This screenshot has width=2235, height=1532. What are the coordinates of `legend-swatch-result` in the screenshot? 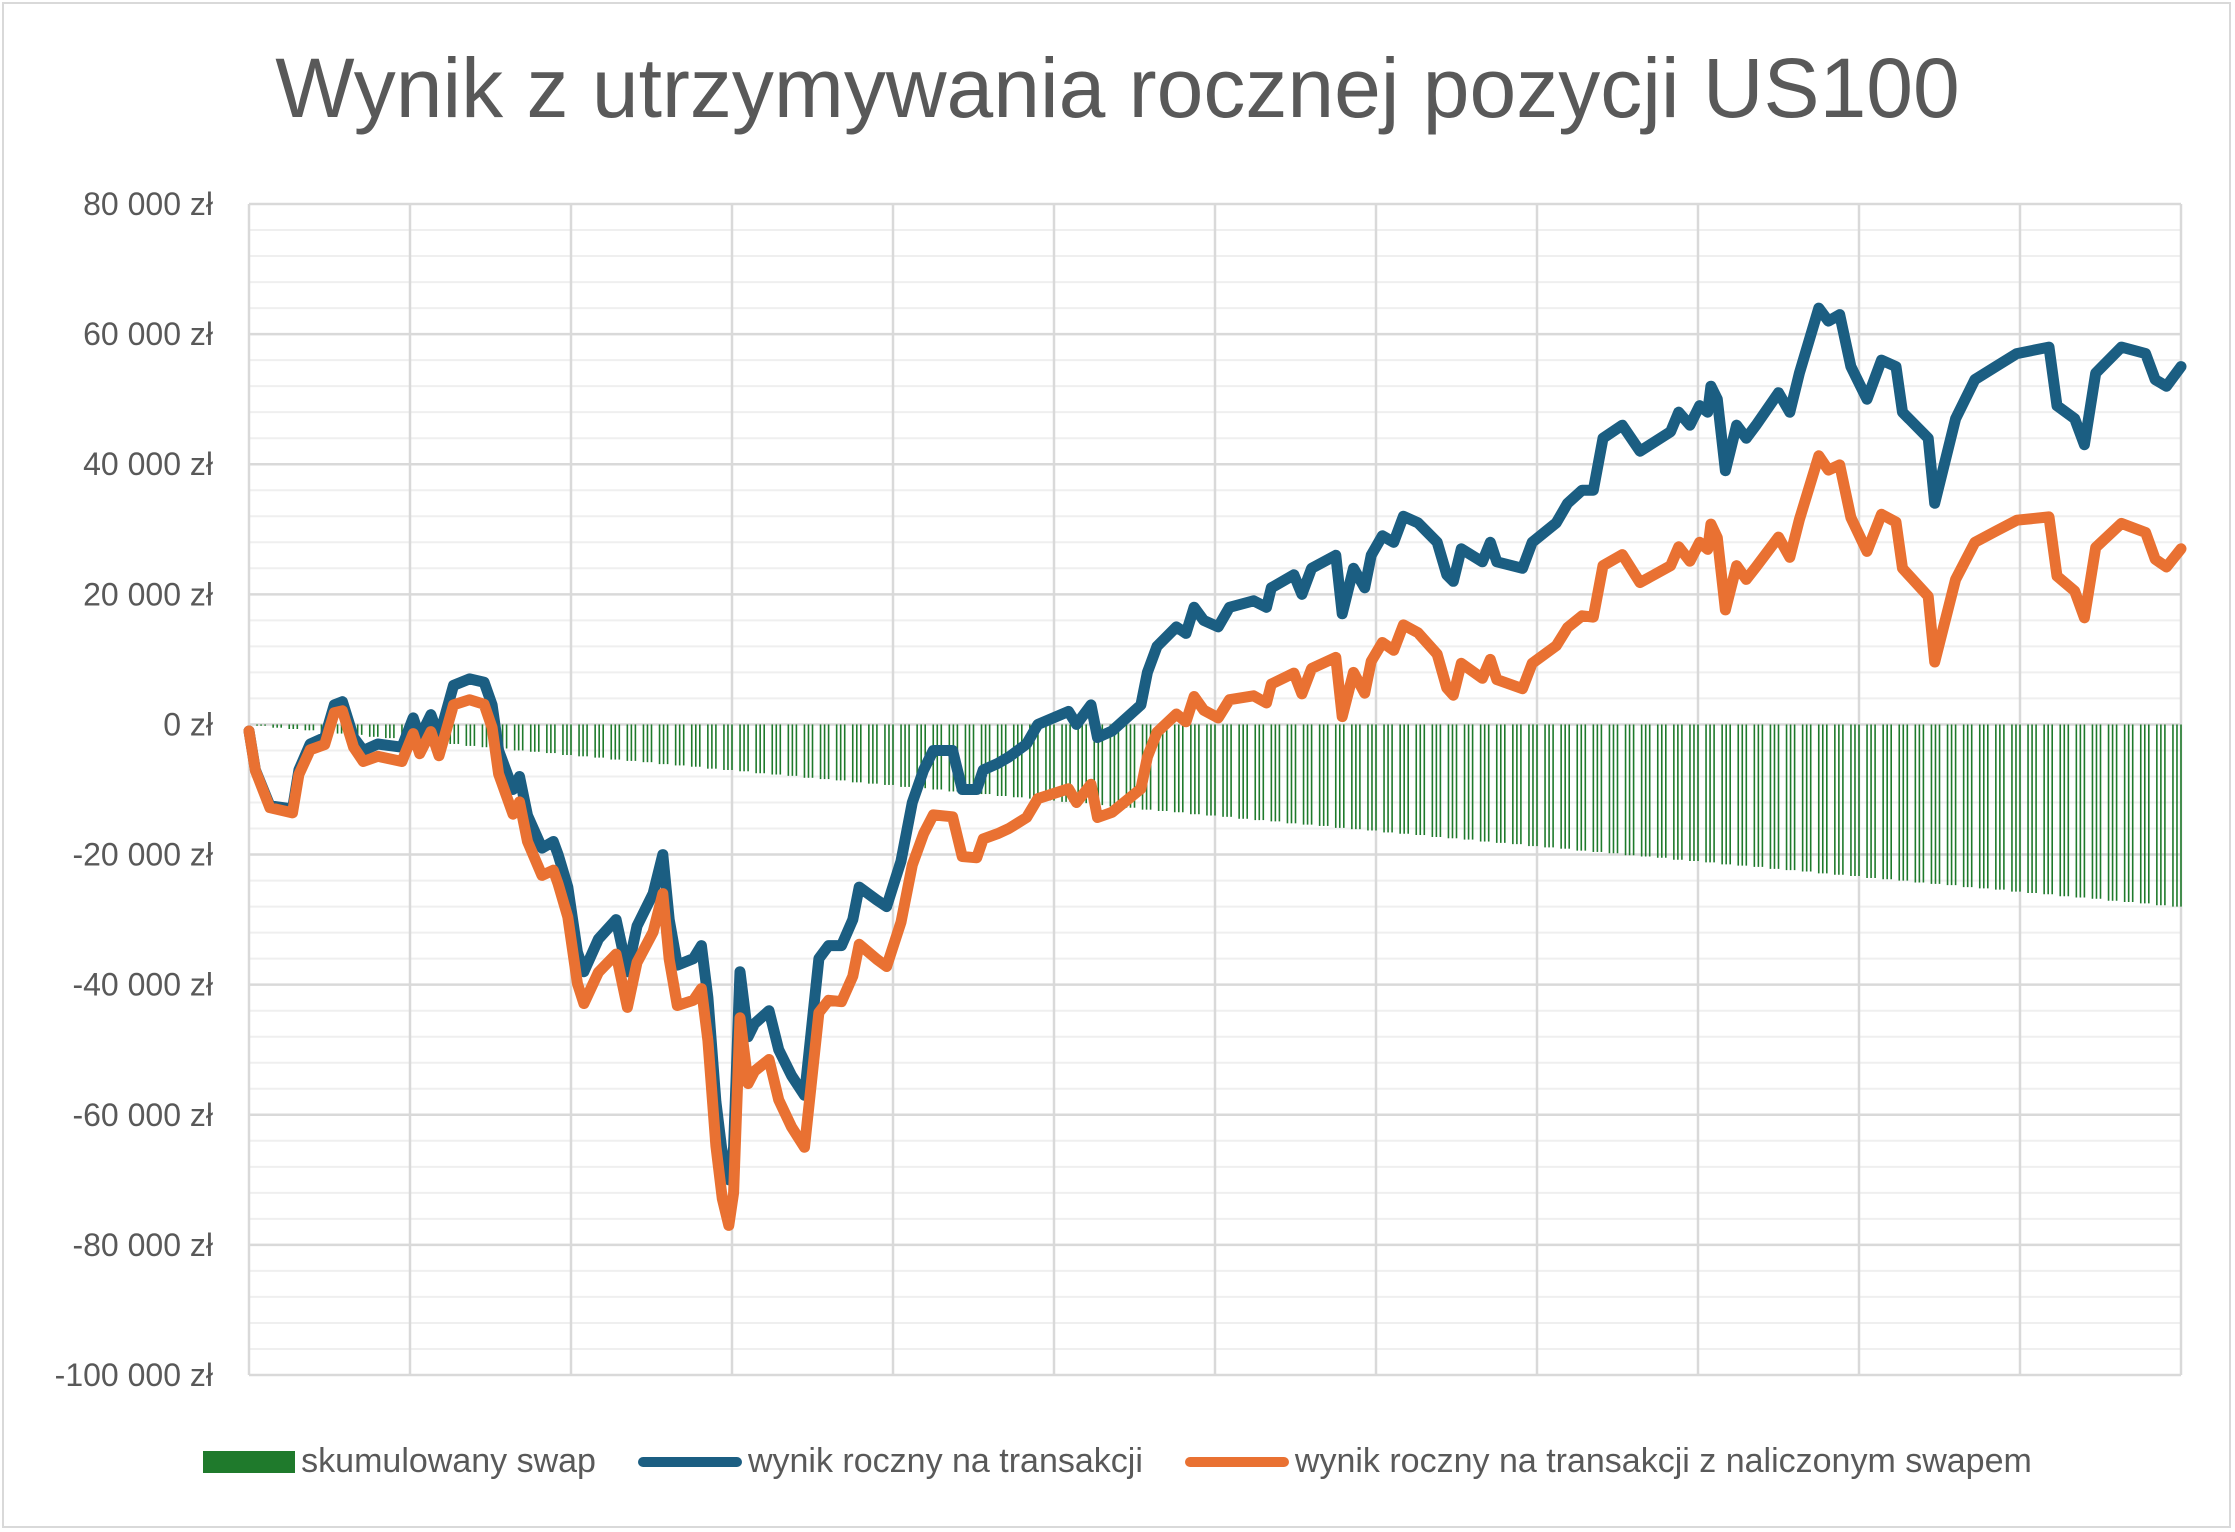 It's located at (689, 1461).